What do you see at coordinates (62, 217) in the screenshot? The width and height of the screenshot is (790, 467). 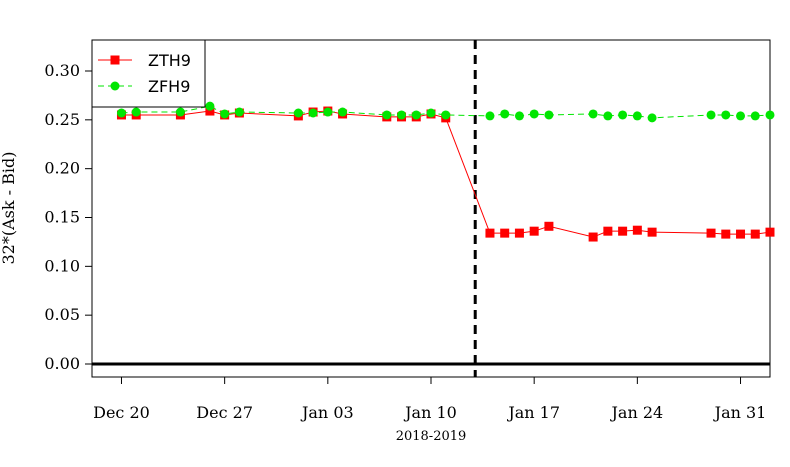 I see `y-tick-label: 0.15` at bounding box center [62, 217].